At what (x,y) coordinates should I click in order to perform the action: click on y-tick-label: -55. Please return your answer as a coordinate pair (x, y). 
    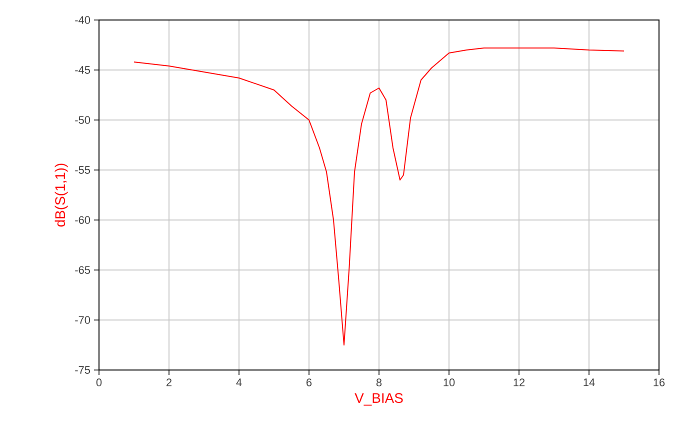
    Looking at the image, I should click on (82, 170).